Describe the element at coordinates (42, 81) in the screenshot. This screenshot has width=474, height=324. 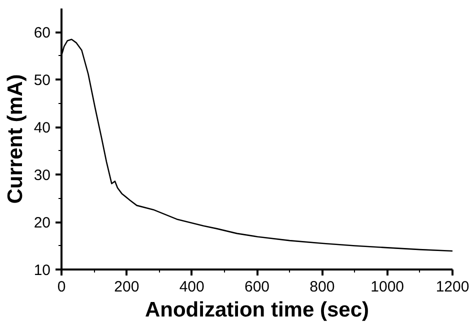
I see `y-tick-label: 50` at that location.